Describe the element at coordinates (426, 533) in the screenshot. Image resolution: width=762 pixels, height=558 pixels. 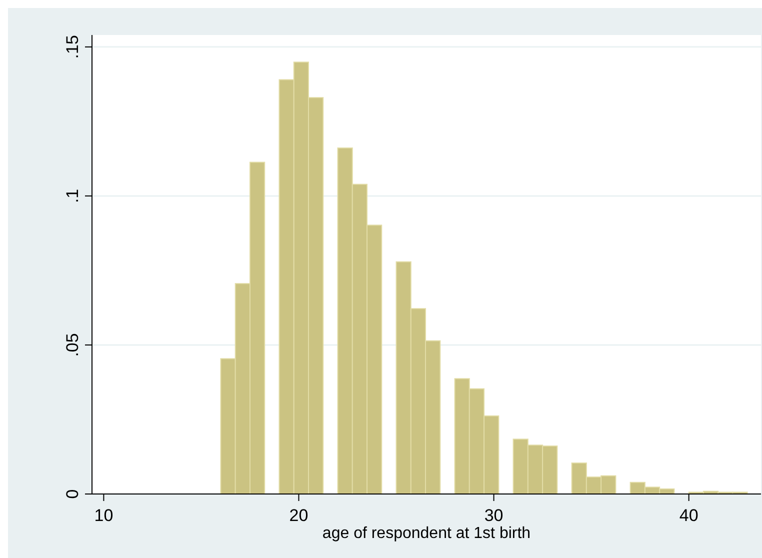
I see `x-axis-title: age of respondent at 1st birth` at that location.